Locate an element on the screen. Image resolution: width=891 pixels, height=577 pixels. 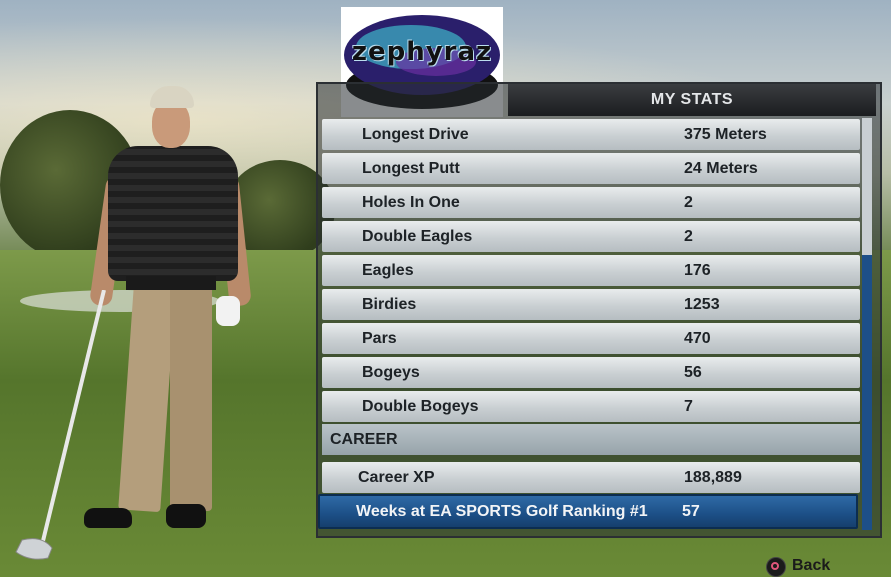
stat-label: Double Bogeys is located at coordinates (420, 406).